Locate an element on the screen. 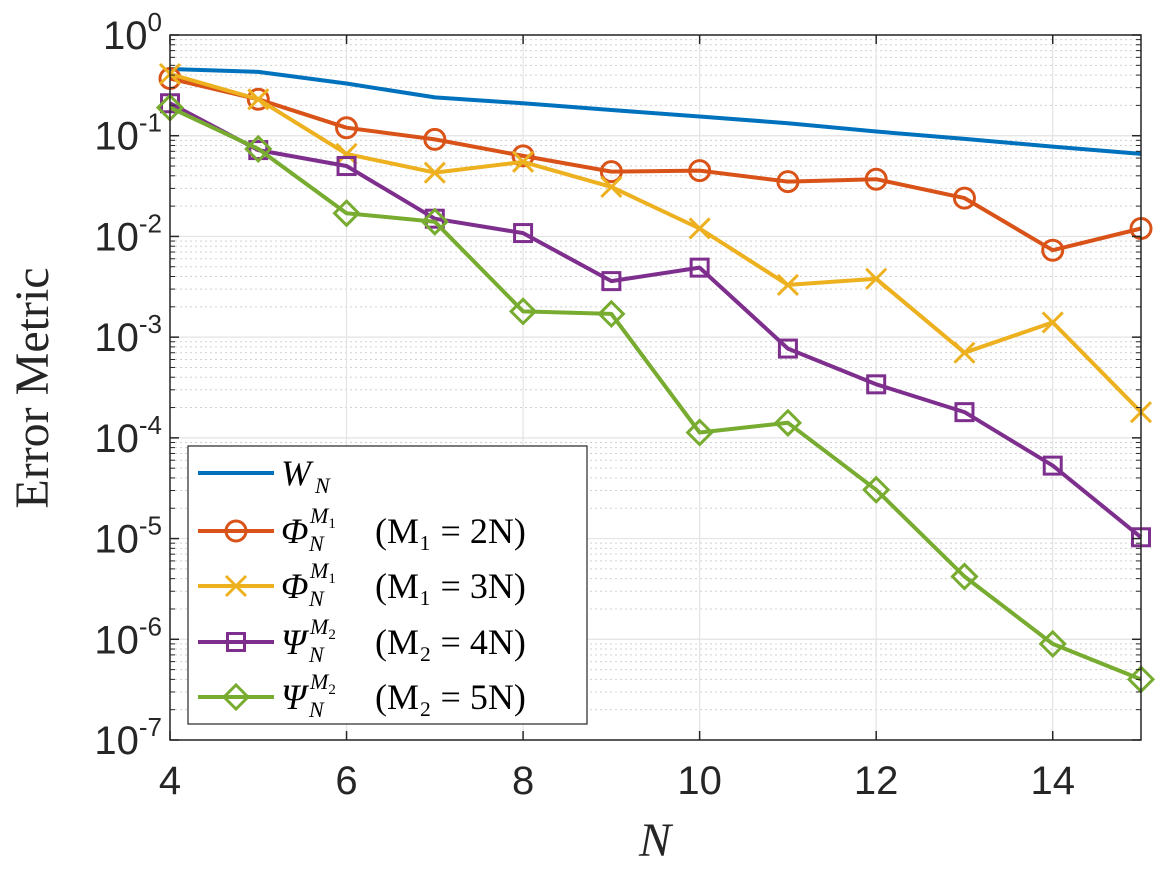 The height and width of the screenshot is (875, 1167). y-tick-label-exponent: 0 is located at coordinates (155, 22).